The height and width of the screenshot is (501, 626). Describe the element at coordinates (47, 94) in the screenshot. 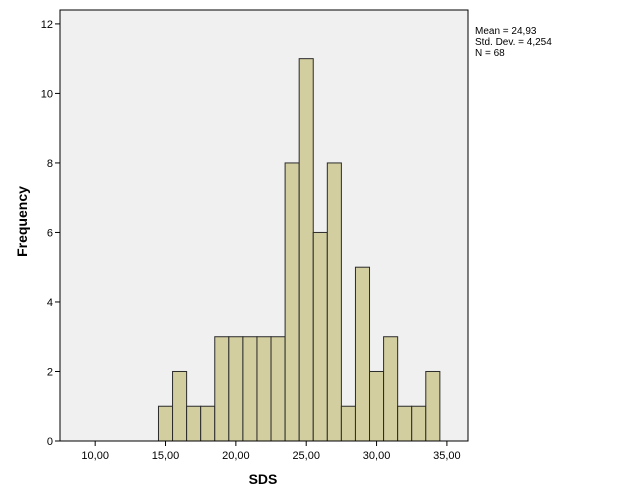

I see `y-tick-label: 10` at that location.